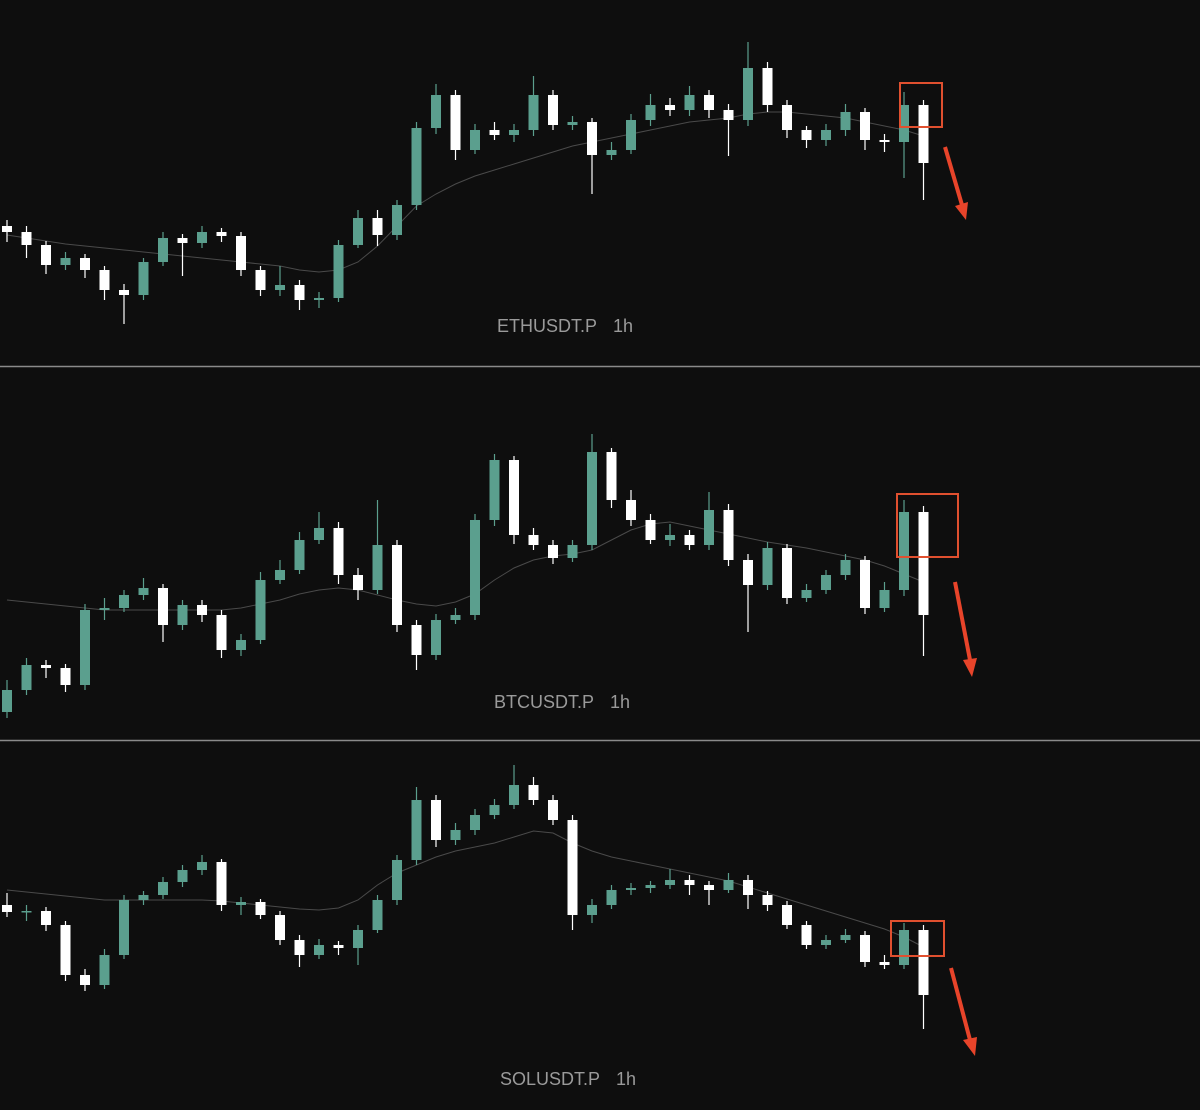  Describe the element at coordinates (550, 1079) in the screenshot. I see `symbol-label: SOLUSDT.P` at that location.